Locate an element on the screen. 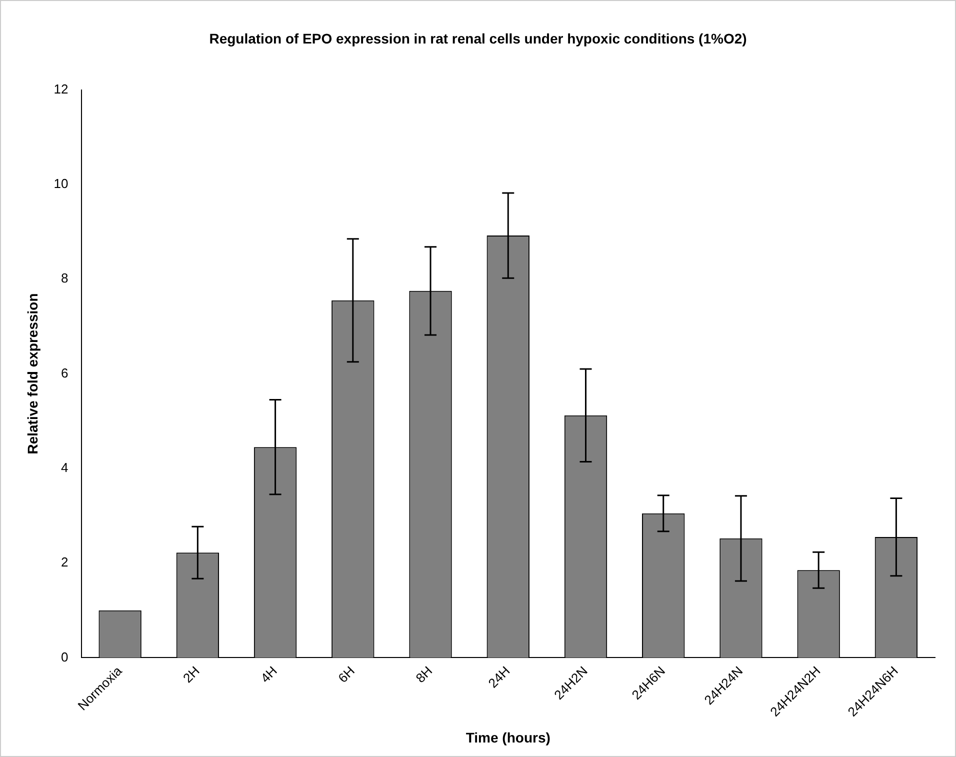  y-tick-label: 0 is located at coordinates (64, 656).